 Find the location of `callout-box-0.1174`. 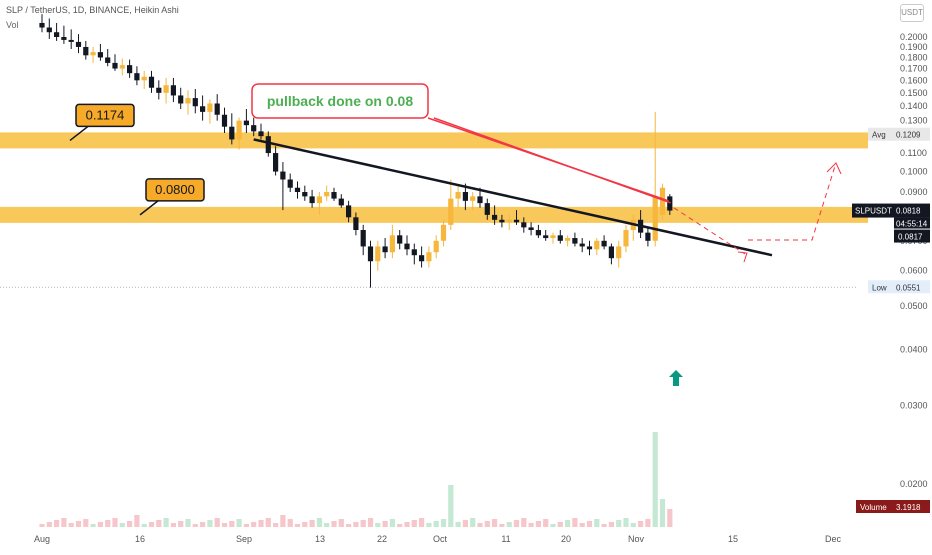

callout-box-0.1174 is located at coordinates (105, 115).